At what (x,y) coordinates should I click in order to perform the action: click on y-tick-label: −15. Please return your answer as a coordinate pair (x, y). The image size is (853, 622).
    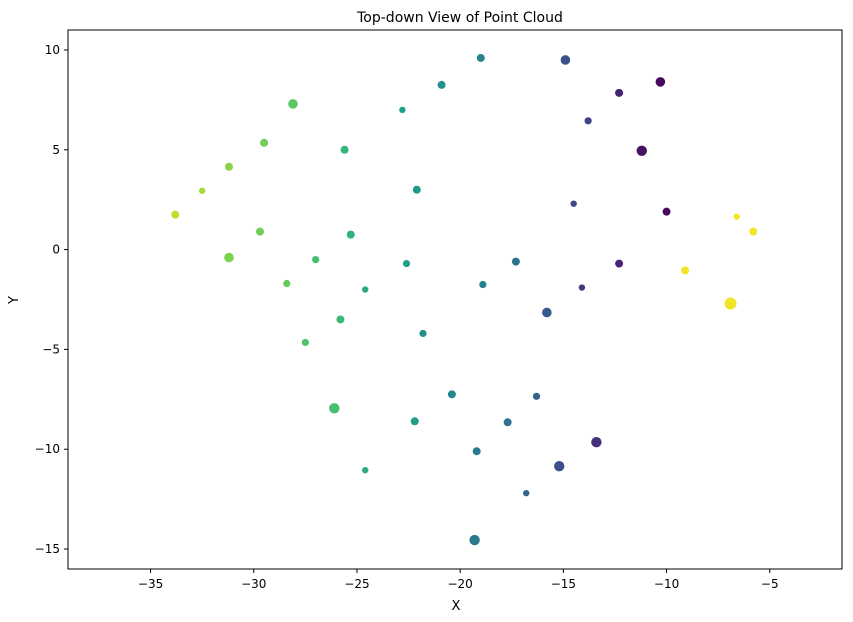
    Looking at the image, I should click on (47, 549).